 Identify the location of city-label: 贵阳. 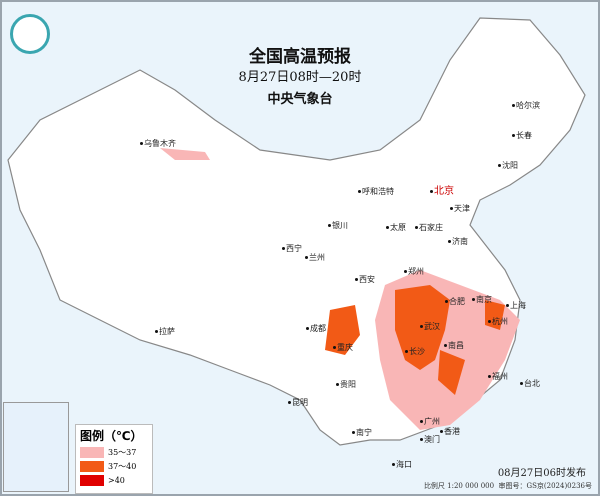
(346, 384).